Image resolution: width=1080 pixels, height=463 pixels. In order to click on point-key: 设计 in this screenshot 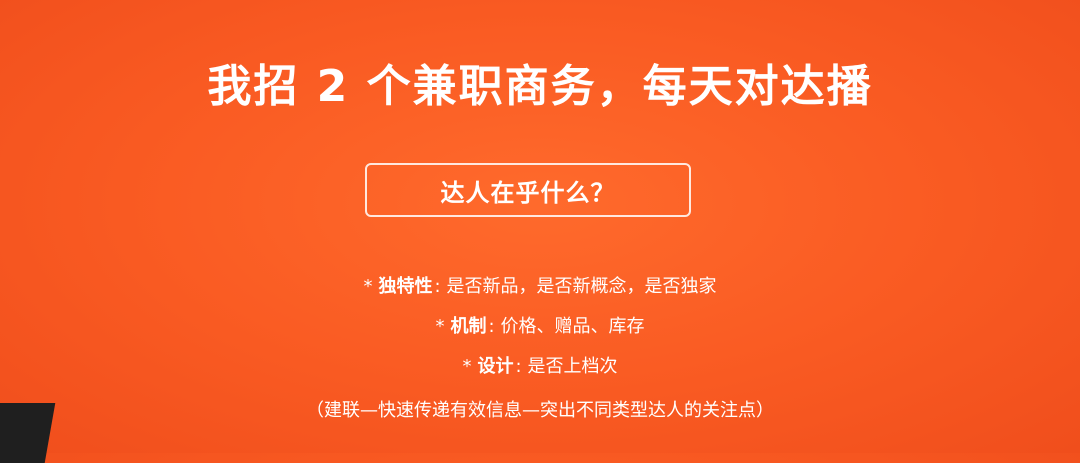, I will do `click(495, 366)`.